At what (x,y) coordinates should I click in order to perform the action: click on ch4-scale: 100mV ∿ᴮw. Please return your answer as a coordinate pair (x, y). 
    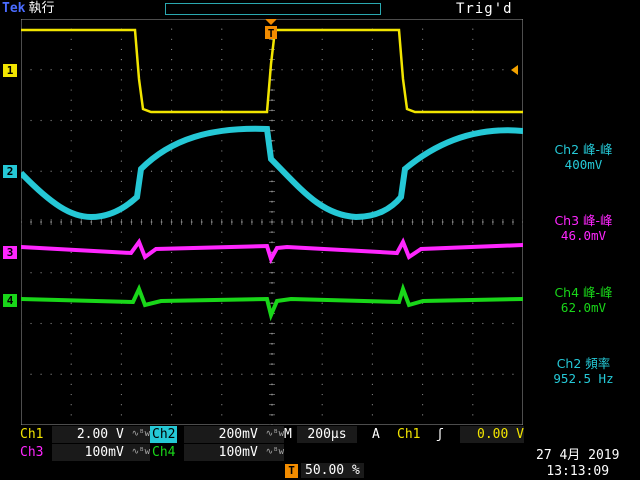
    Looking at the image, I should click on (234, 452).